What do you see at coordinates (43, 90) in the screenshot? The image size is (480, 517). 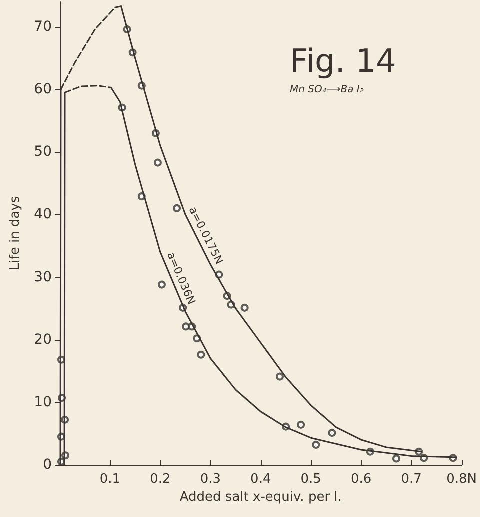 I see `y-tick-label: 60` at bounding box center [43, 90].